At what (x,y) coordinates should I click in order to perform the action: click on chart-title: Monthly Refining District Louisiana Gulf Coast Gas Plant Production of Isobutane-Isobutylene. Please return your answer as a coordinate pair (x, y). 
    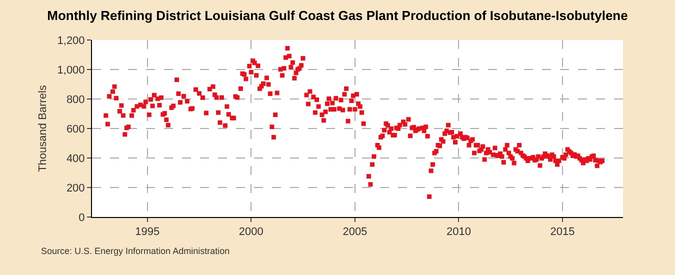
    Looking at the image, I should click on (337, 16).